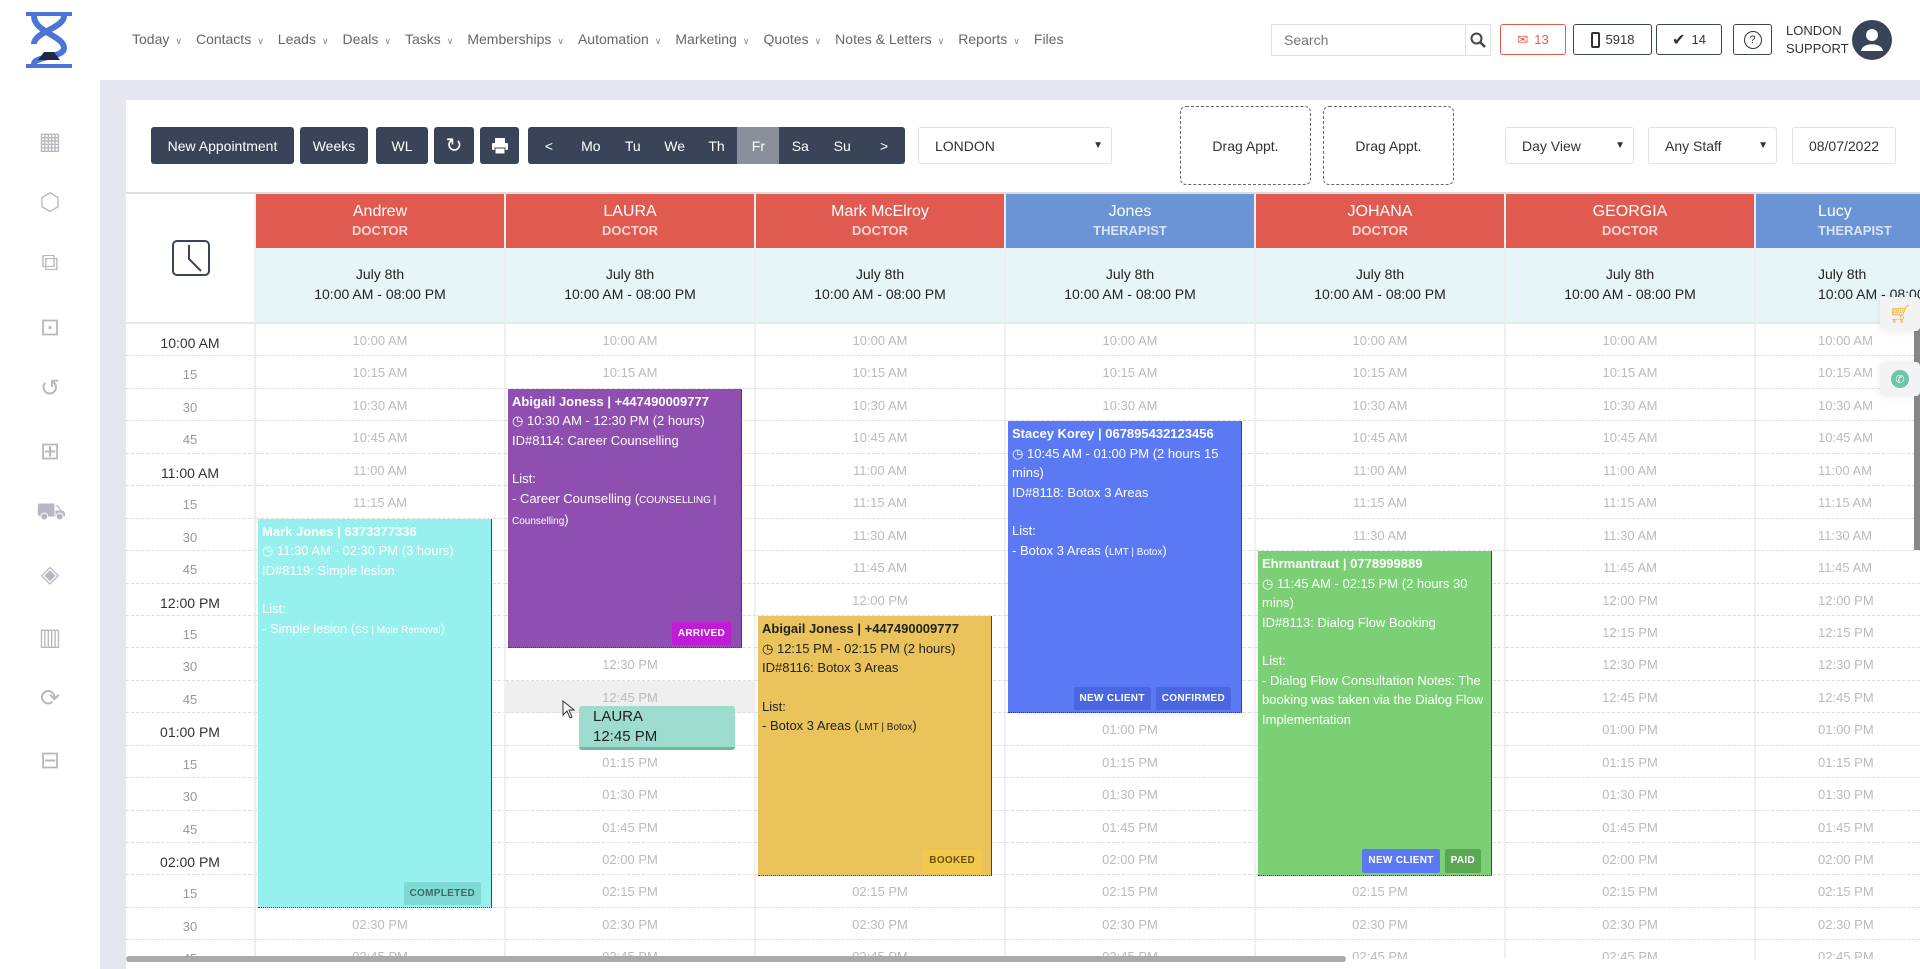 This screenshot has width=1920, height=969. What do you see at coordinates (1533, 39) in the screenshot?
I see `mail-button: ✉ 13` at bounding box center [1533, 39].